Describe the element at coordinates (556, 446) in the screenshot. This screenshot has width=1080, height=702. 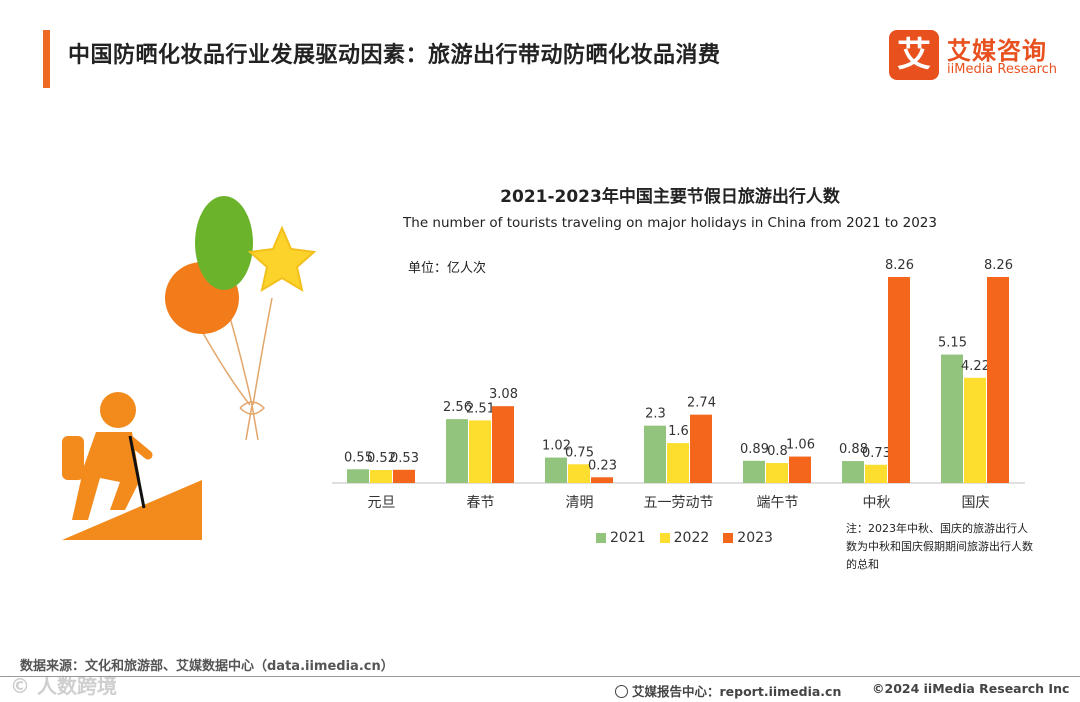
I see `data-label-2021: 1.02` at that location.